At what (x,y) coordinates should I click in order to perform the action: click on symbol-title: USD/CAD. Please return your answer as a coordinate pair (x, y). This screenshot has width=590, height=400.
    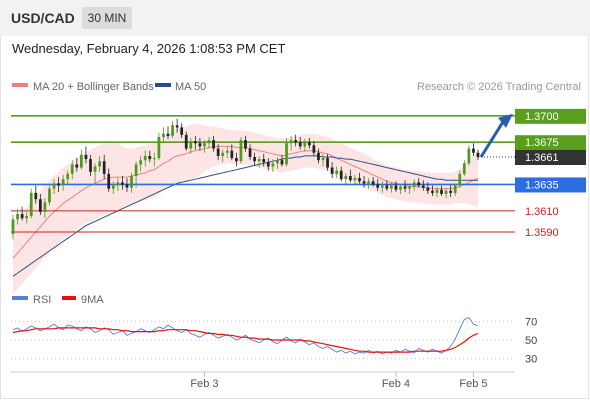
    Looking at the image, I should click on (43, 18).